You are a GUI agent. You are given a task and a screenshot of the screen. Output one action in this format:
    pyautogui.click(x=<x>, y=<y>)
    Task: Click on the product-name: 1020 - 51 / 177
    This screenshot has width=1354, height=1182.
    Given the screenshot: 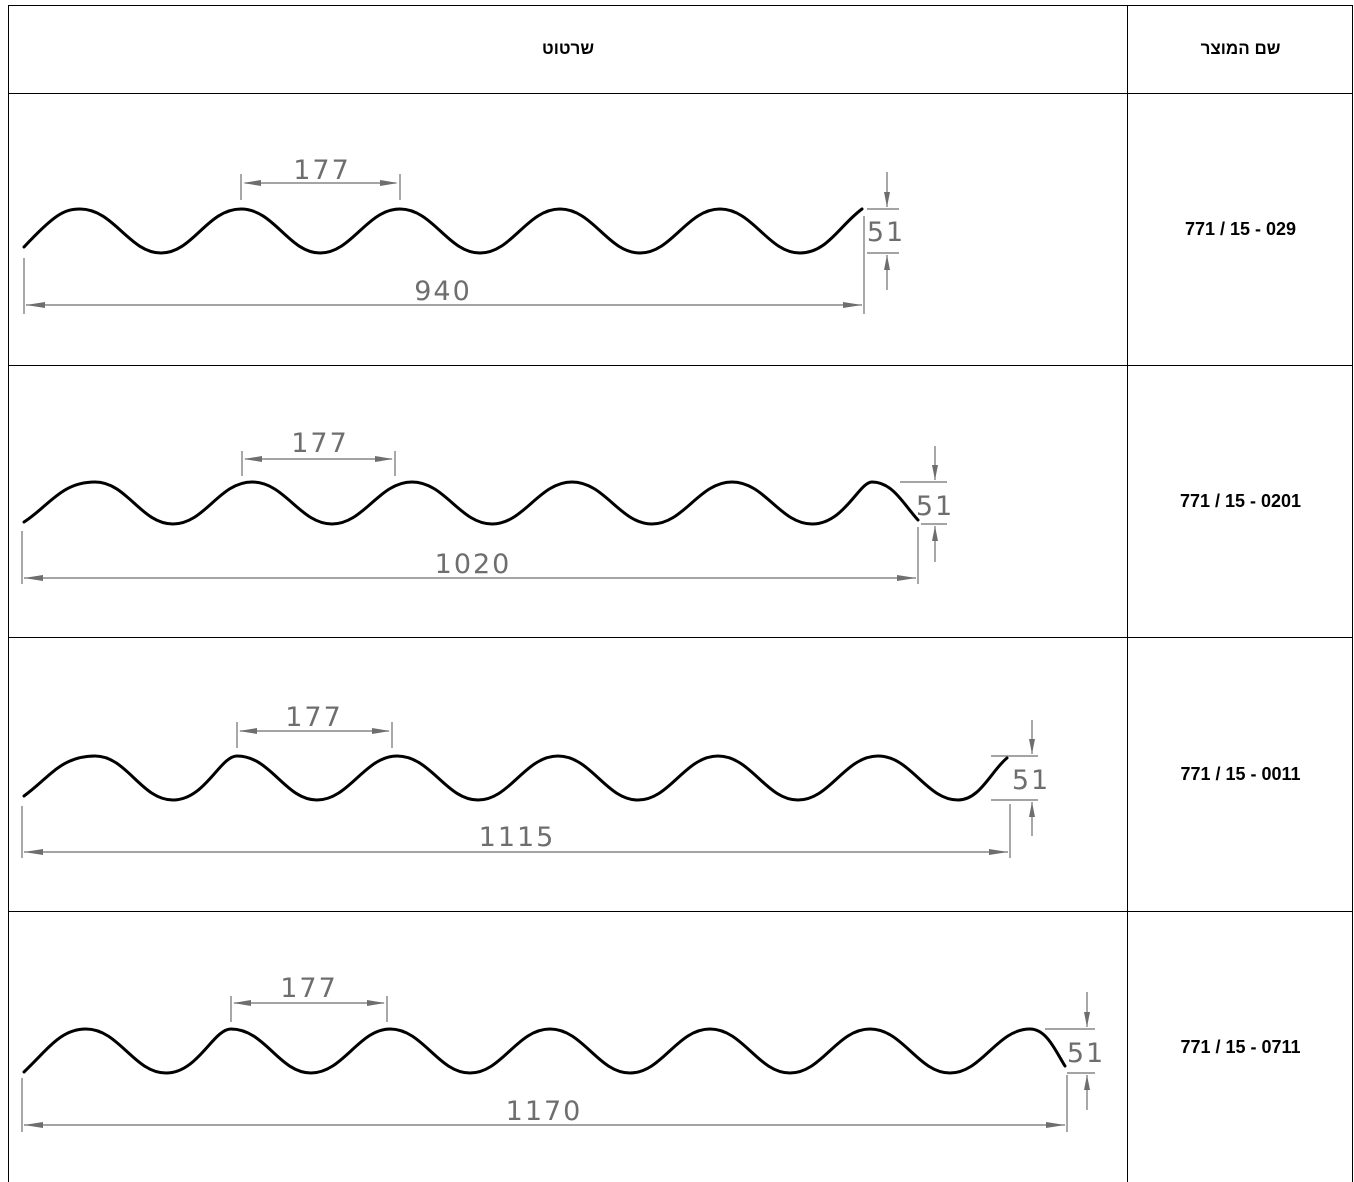 What is the action you would take?
    pyautogui.click(x=1240, y=501)
    